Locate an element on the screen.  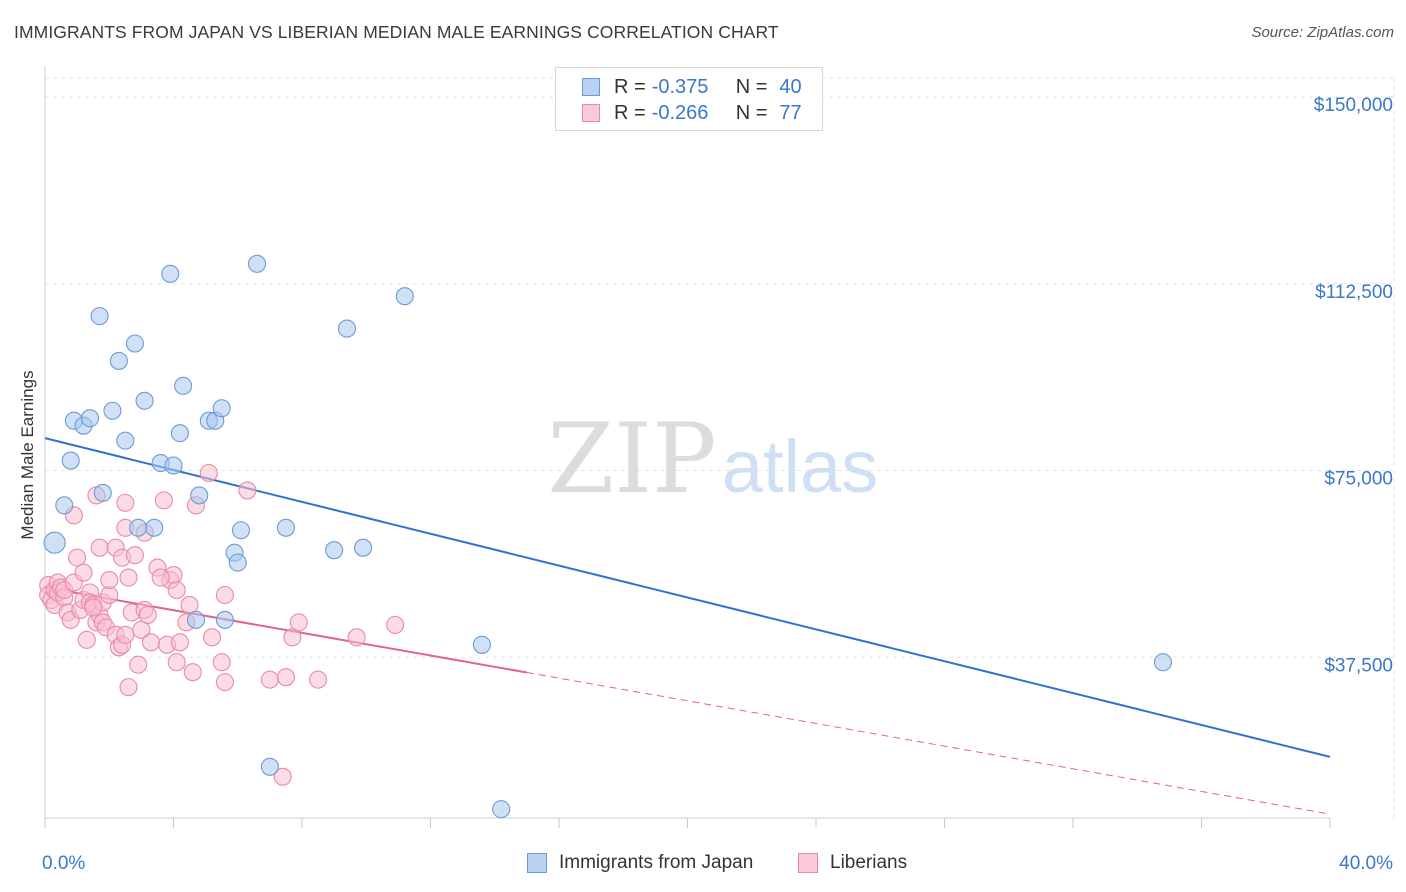
legend-row-liberia: R = -0.266 N = 77 is located at coordinates (692, 113).